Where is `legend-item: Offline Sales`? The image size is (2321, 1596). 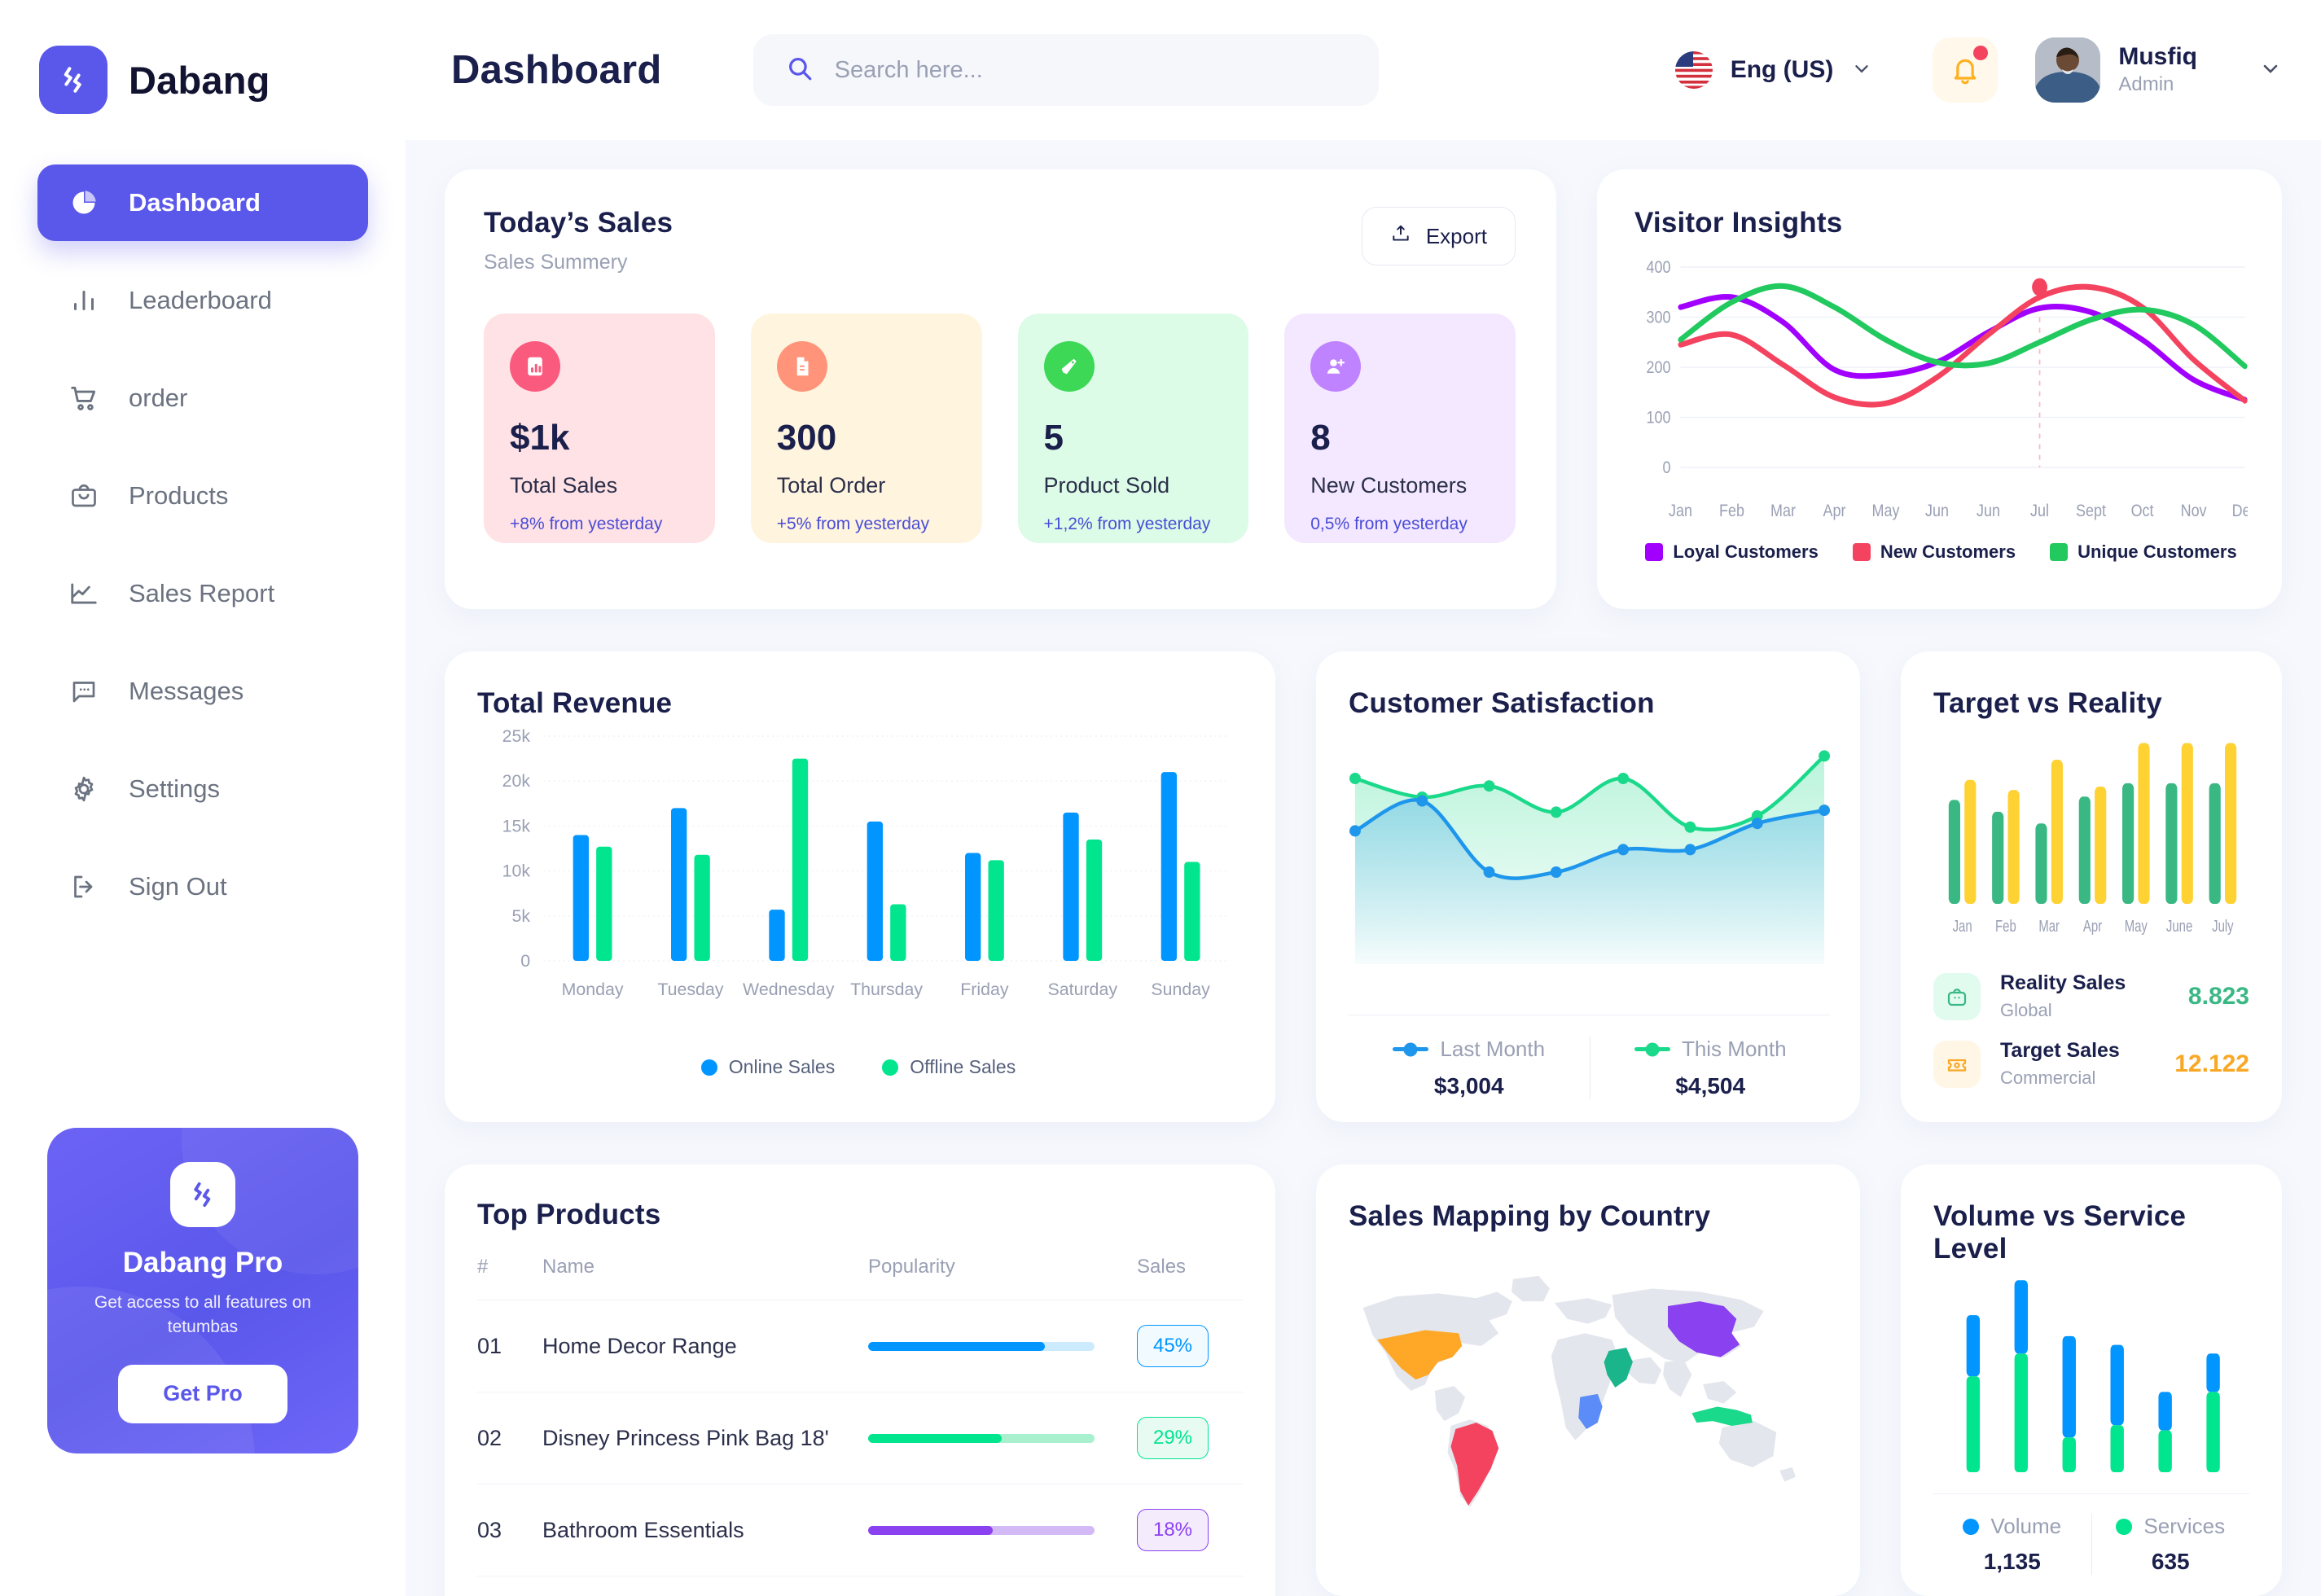
legend-item: Offline Sales is located at coordinates (949, 1067).